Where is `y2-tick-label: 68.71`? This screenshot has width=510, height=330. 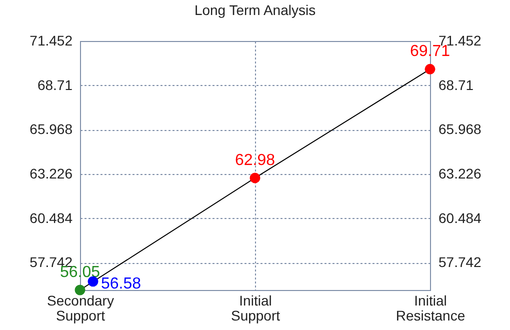 y2-tick-label: 68.71 is located at coordinates (456, 84).